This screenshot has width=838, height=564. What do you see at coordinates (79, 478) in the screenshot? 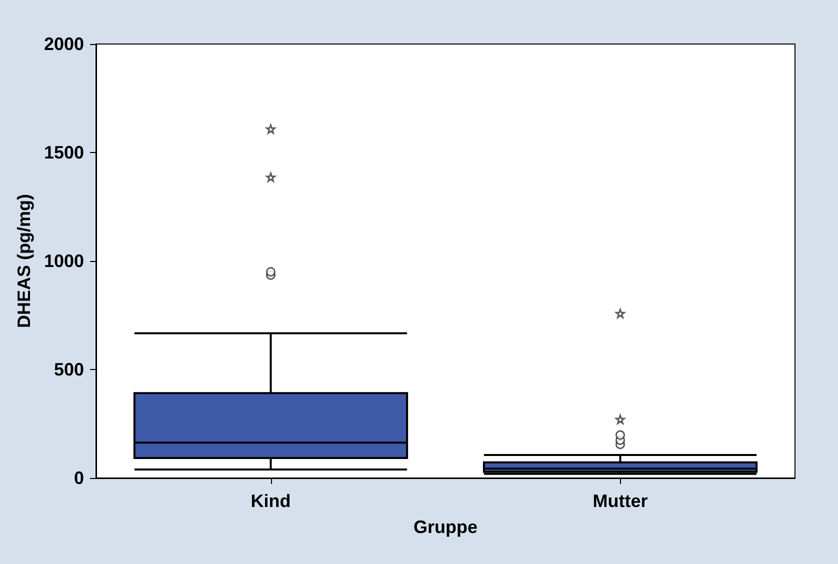
I see `y-tick-label: 0` at bounding box center [79, 478].